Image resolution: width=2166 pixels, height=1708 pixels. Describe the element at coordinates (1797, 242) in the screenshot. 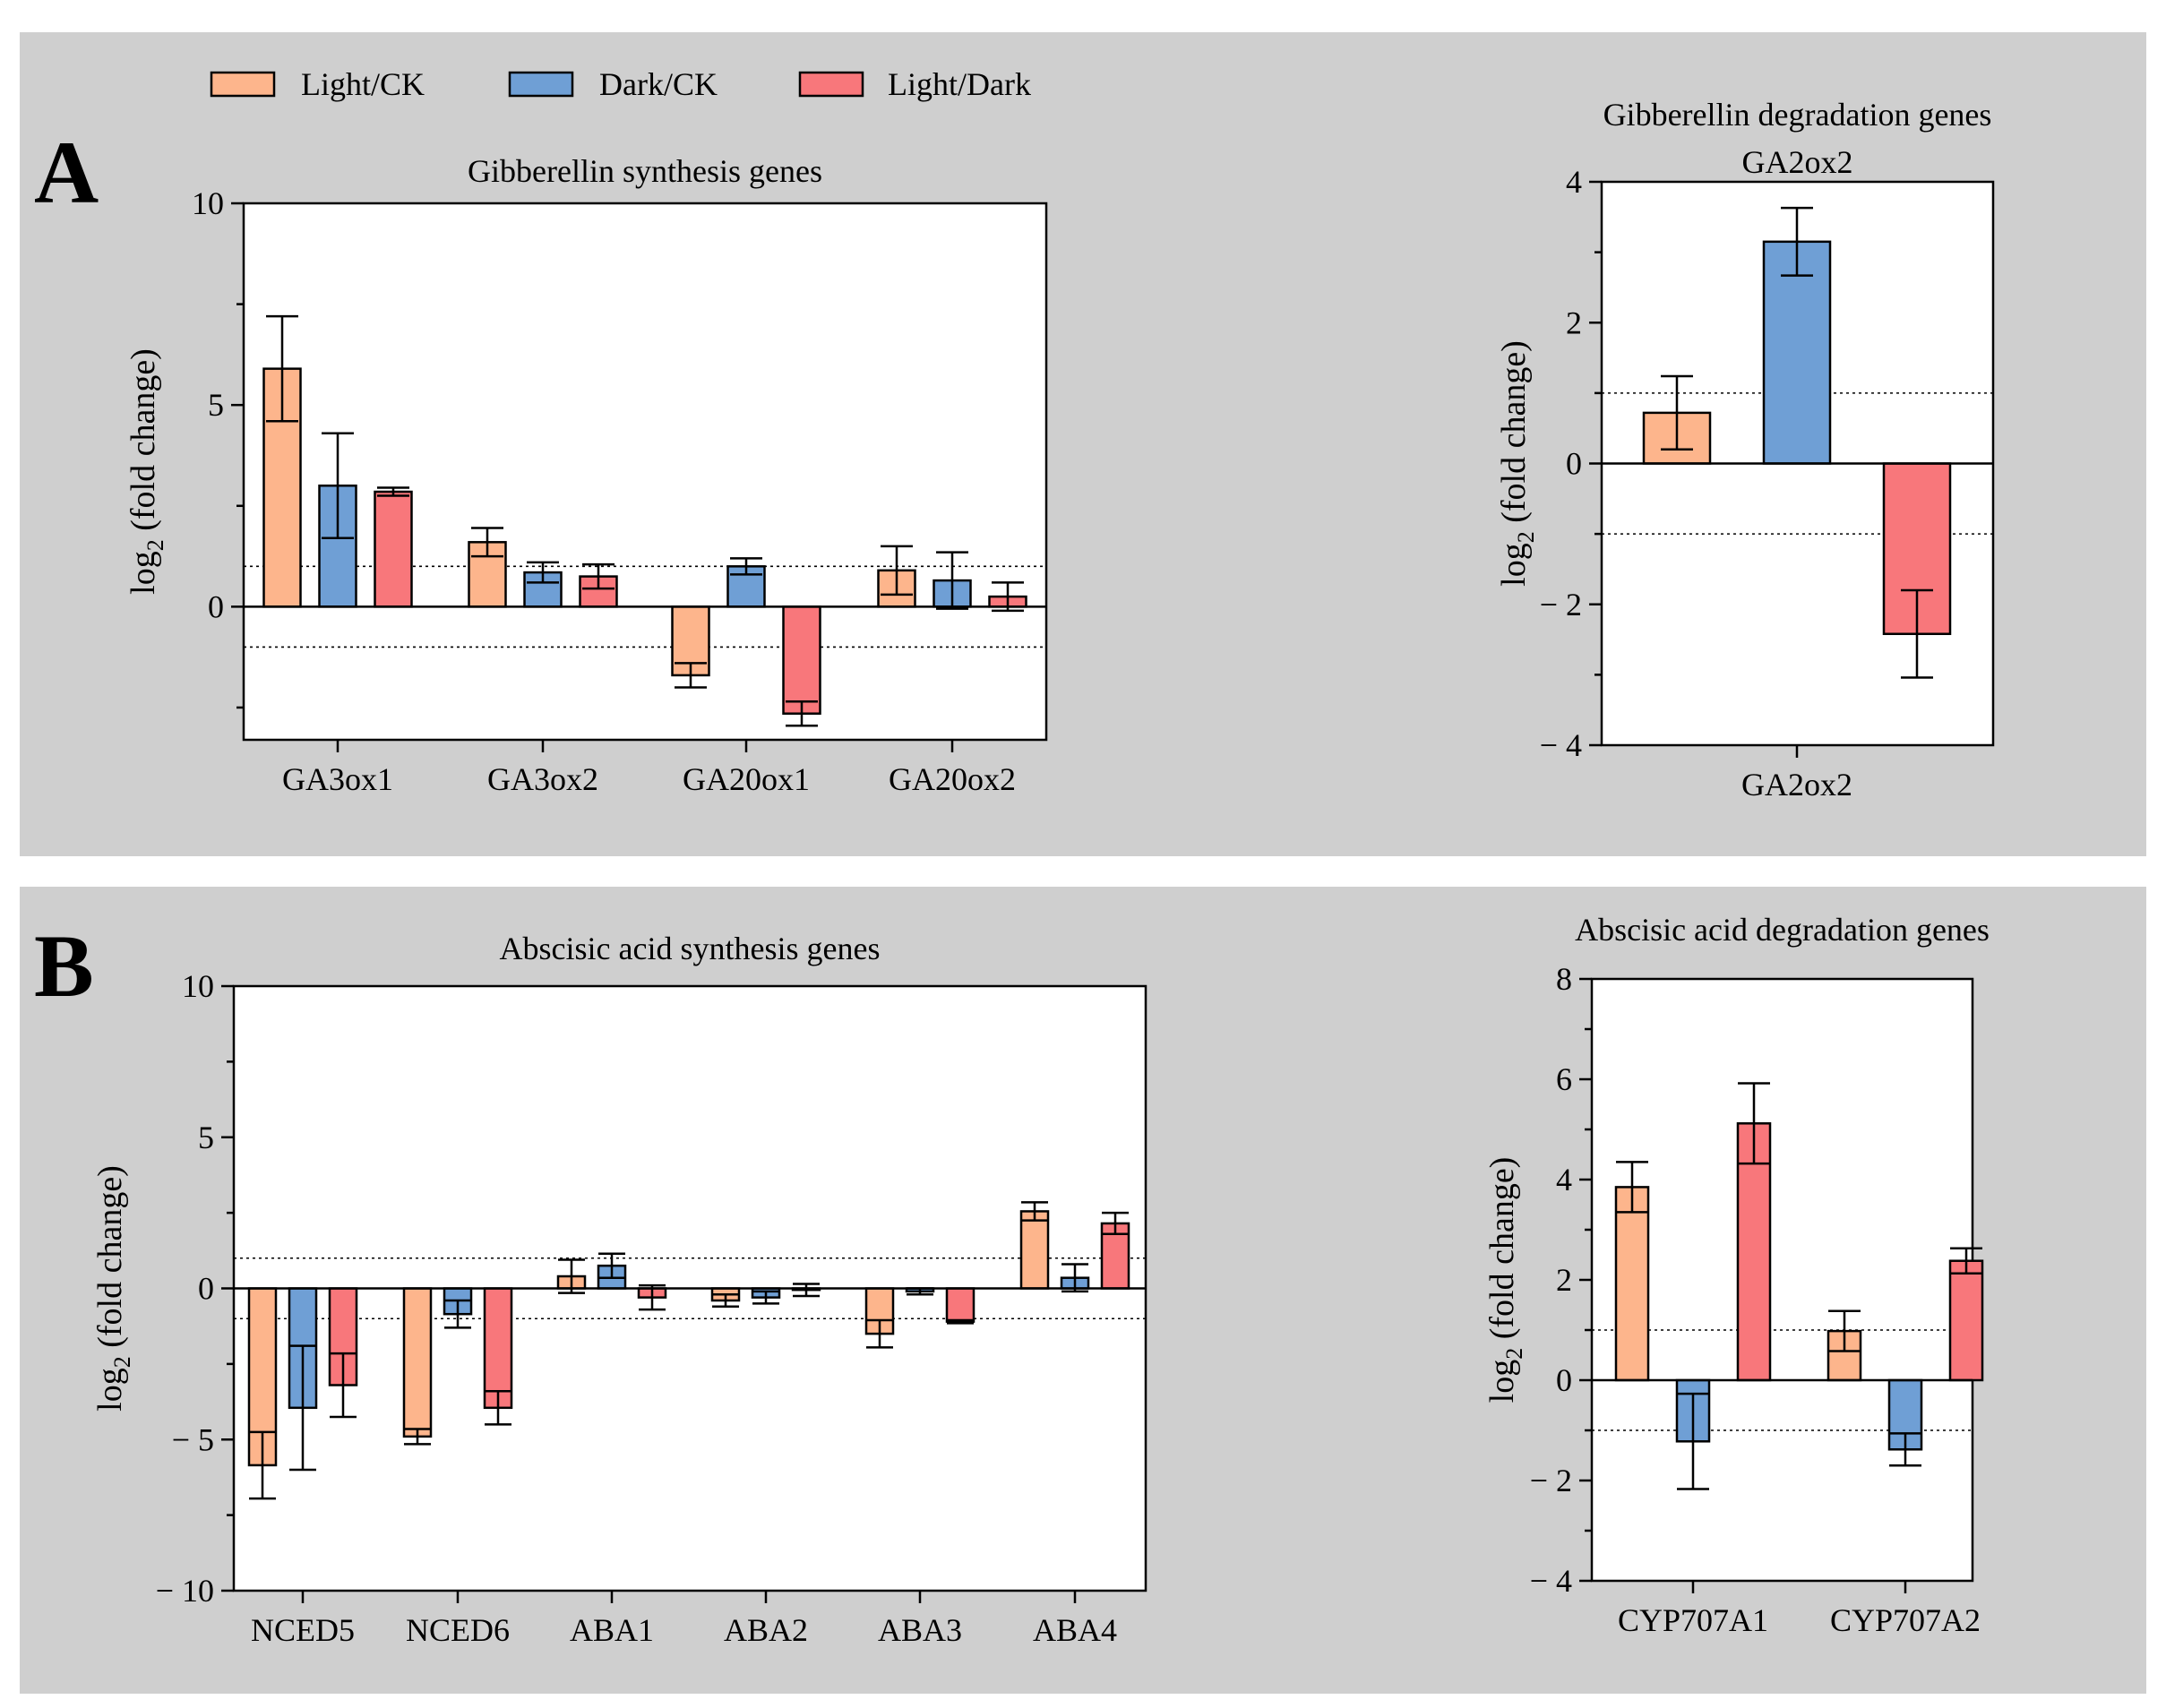

I see `error-bar-dark-ck-ga2ox2` at that location.